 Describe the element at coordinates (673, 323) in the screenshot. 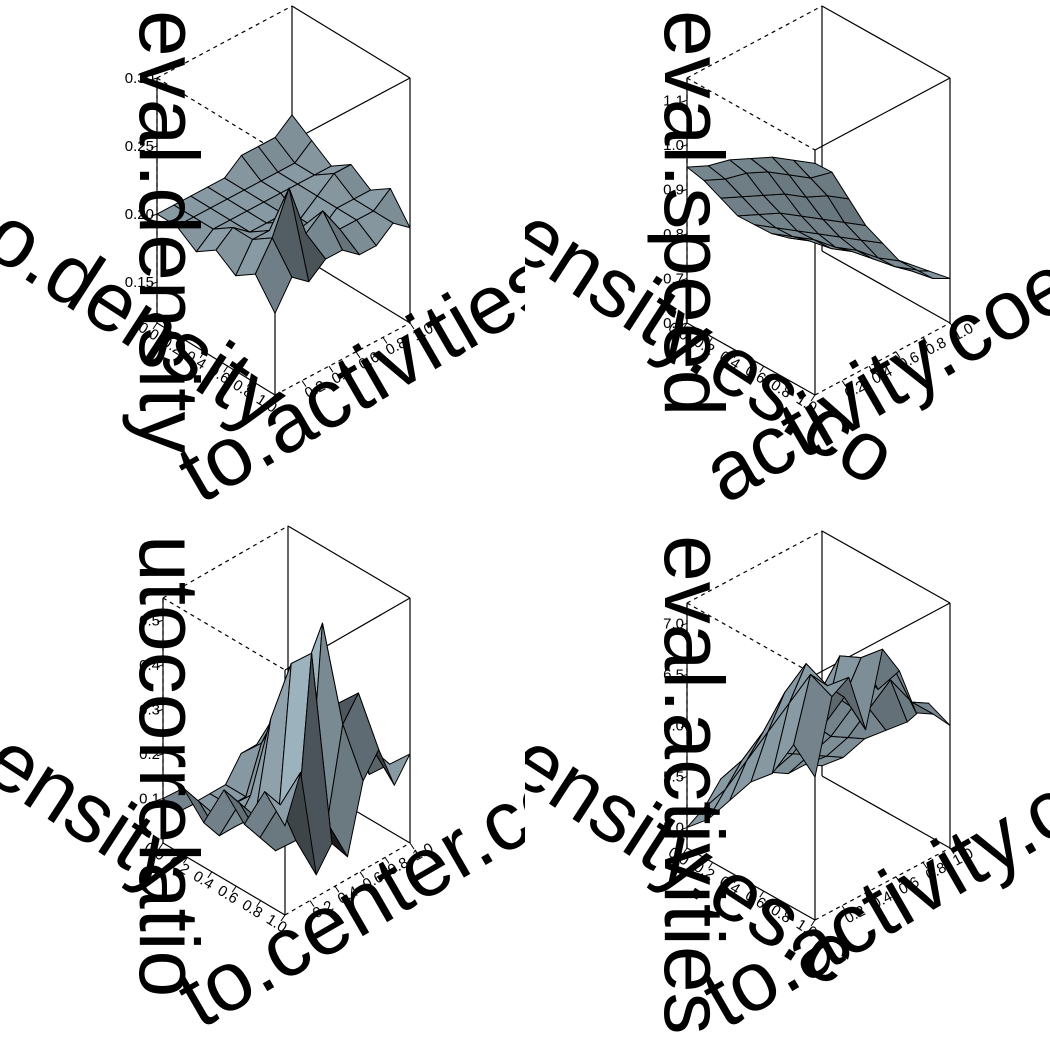

I see `z-tick-label: 0.6` at that location.